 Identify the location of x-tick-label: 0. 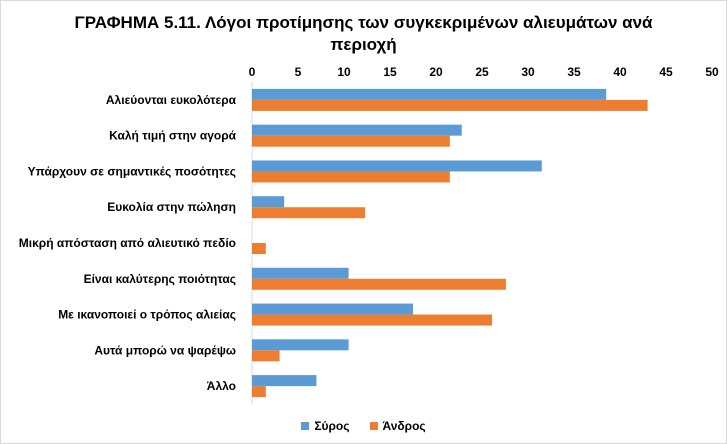
(252, 72).